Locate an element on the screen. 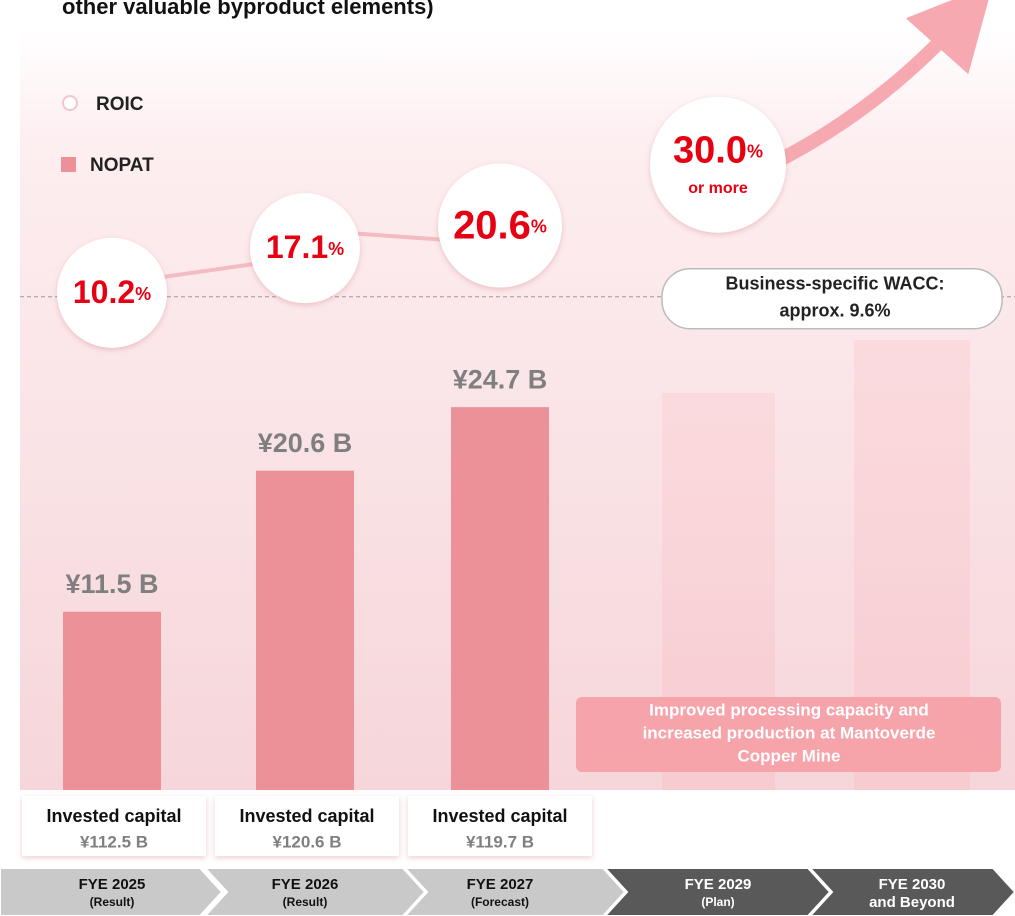 This screenshot has width=1015, height=916. annotation-box is located at coordinates (788, 734).